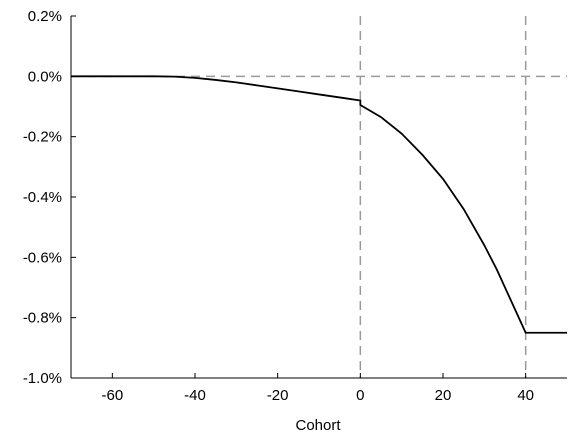  Describe the element at coordinates (318, 425) in the screenshot. I see `x-axis-title: Cohort` at that location.